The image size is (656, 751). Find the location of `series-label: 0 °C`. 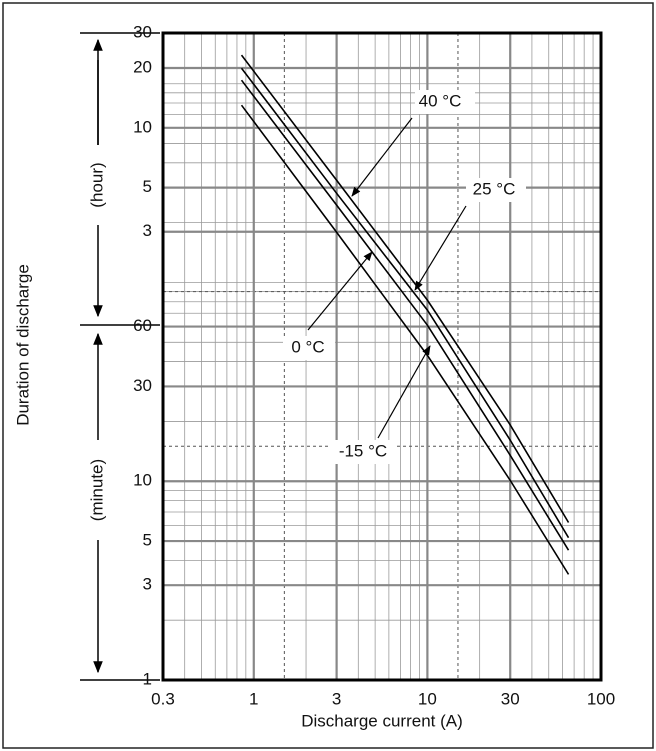

series-label: 0 °C is located at coordinates (307, 346).